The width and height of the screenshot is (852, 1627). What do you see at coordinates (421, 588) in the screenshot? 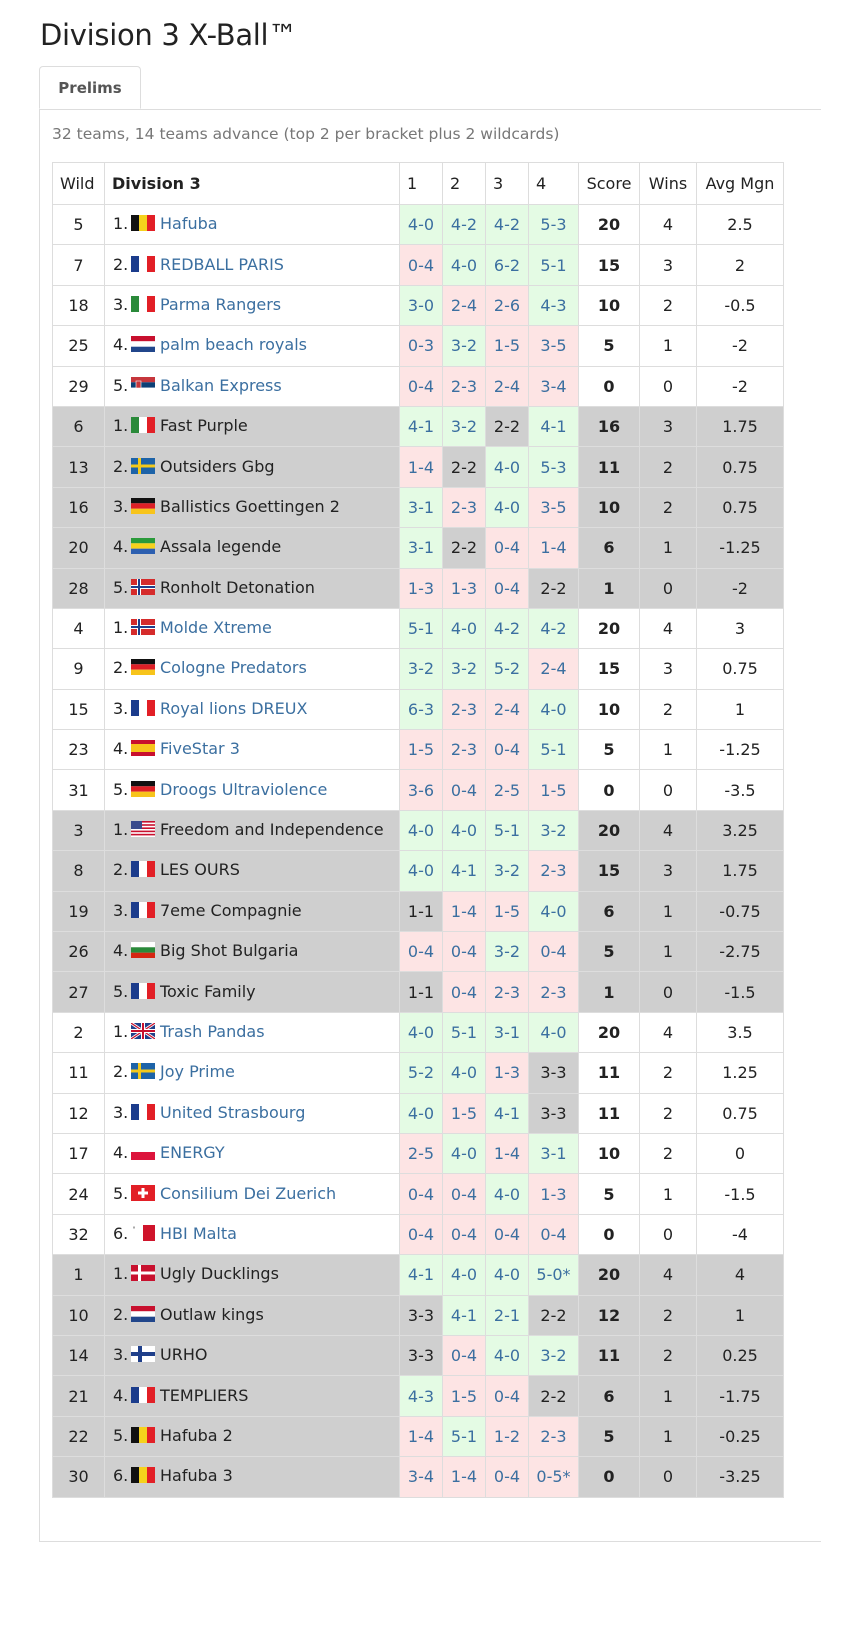
I see `game-1-result: 1-3` at bounding box center [421, 588].